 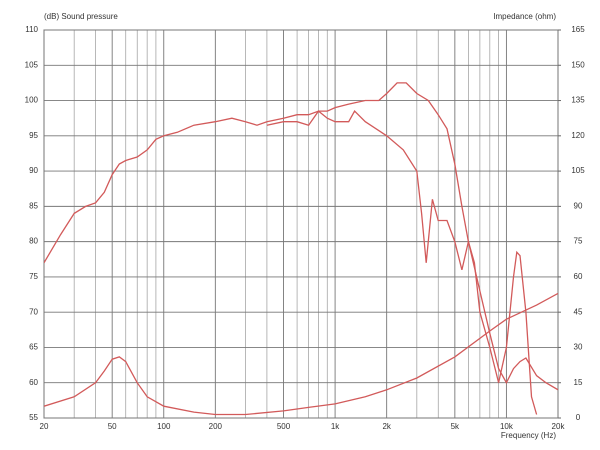 What do you see at coordinates (578, 347) in the screenshot?
I see `y2-tick-label: 30` at bounding box center [578, 347].